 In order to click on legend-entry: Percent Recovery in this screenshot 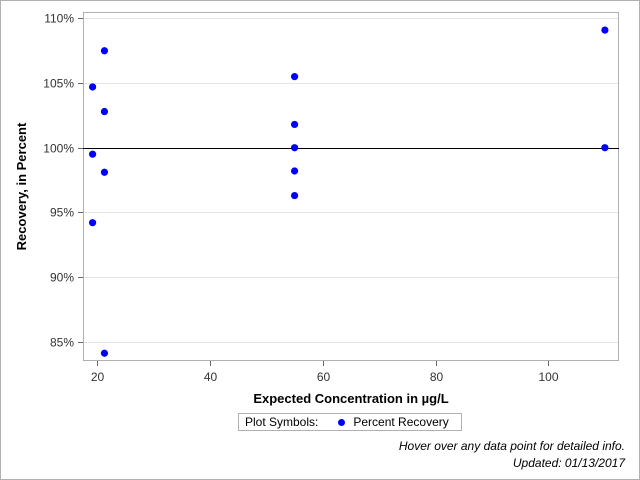, I will do `click(401, 422)`.